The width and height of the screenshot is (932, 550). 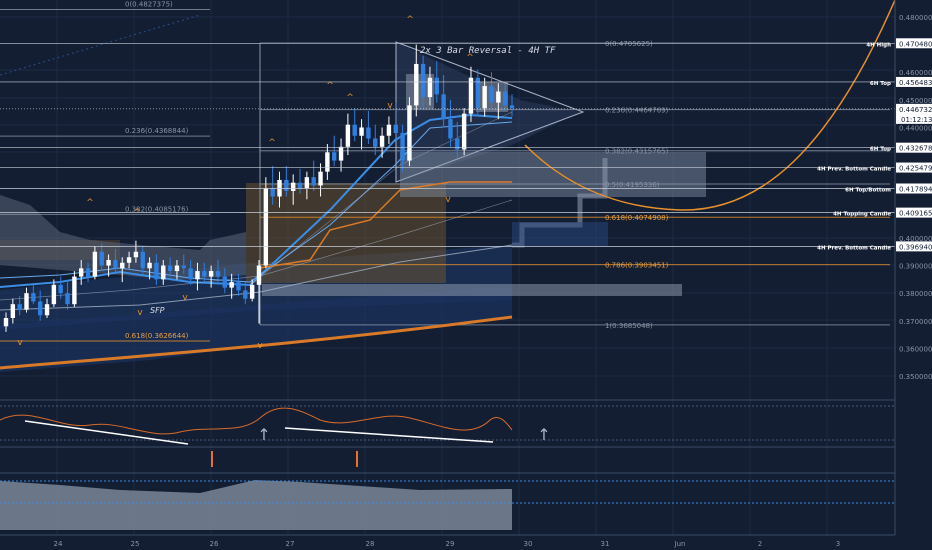 I want to click on ma-orange, so click(x=385, y=225).